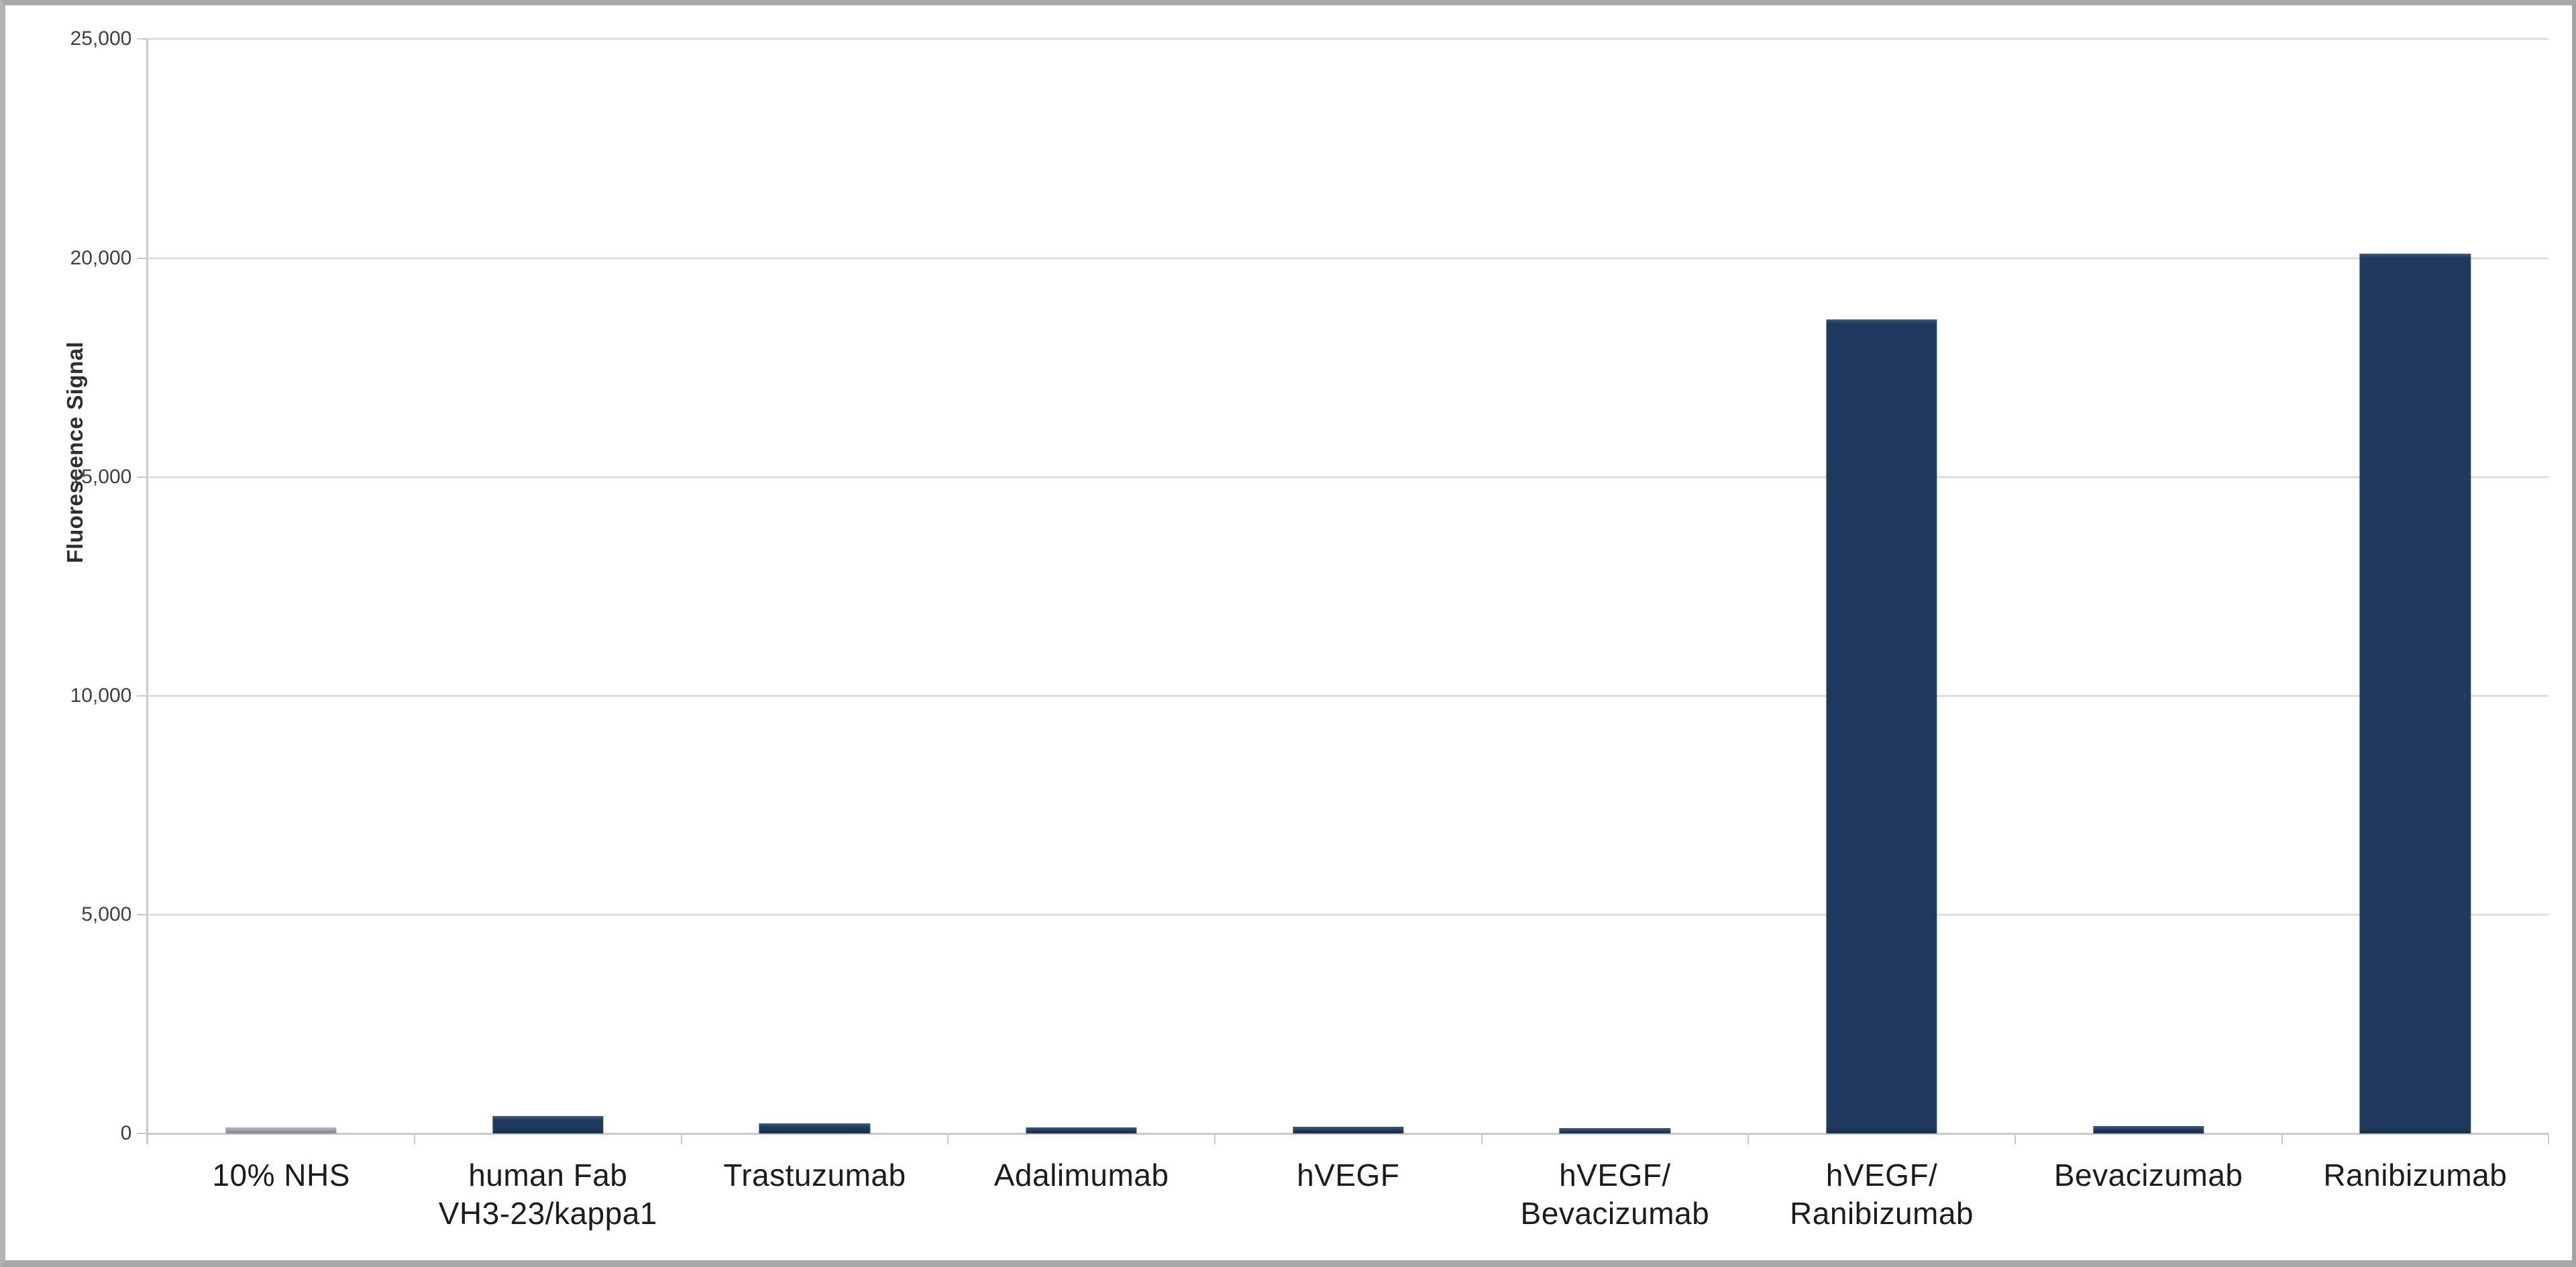 Image resolution: width=2576 pixels, height=1267 pixels. Describe the element at coordinates (147, 591) in the screenshot. I see `y-axis-line` at that location.